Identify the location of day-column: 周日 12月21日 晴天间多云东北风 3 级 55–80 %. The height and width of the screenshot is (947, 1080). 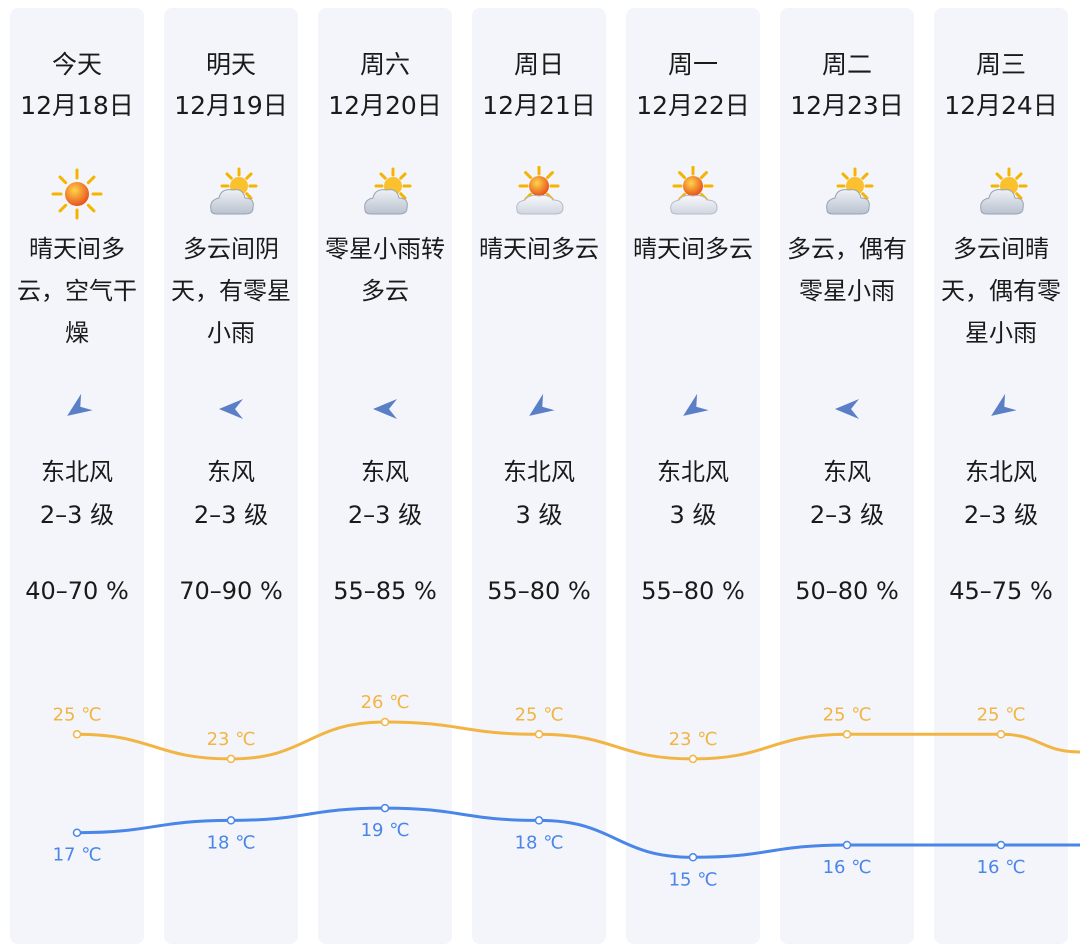
(539, 476).